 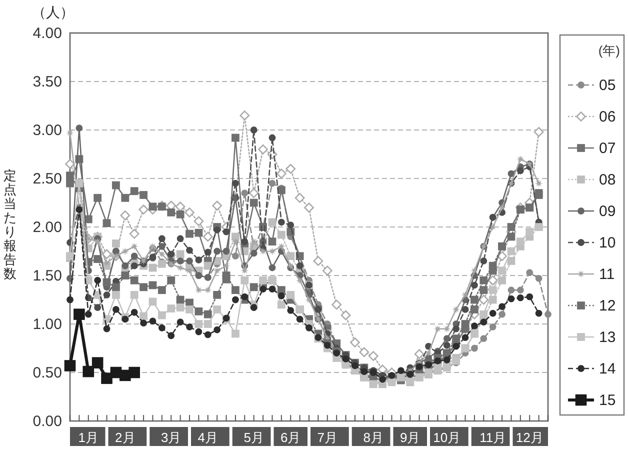 What do you see at coordinates (607, 85) in the screenshot?
I see `legend-label: 05` at bounding box center [607, 85].